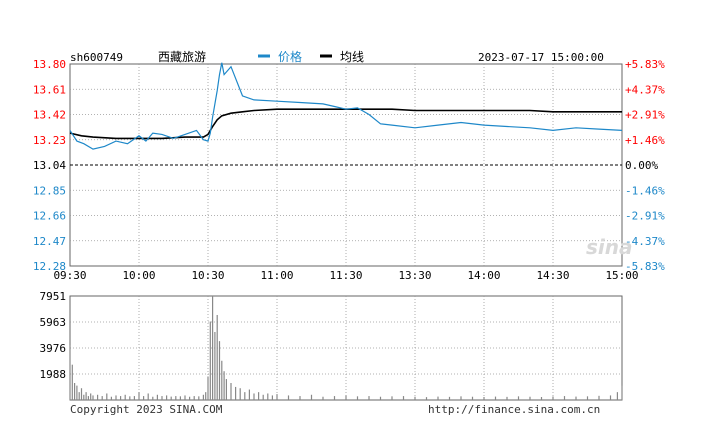  Describe the element at coordinates (49, 64) in the screenshot. I see `price-tick-label: 13.80` at that location.